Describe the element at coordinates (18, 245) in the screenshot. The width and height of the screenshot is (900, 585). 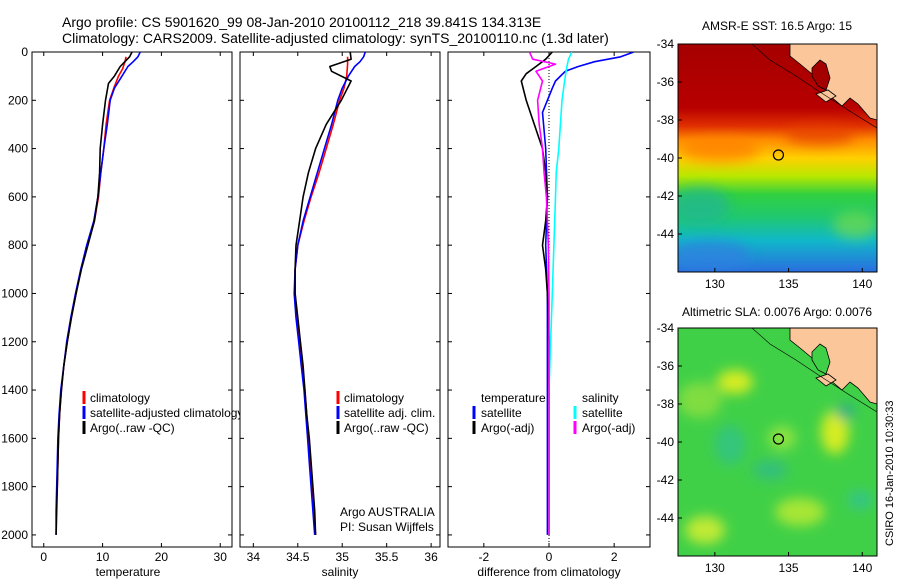
I see `depth-tick-label: 800` at that location.